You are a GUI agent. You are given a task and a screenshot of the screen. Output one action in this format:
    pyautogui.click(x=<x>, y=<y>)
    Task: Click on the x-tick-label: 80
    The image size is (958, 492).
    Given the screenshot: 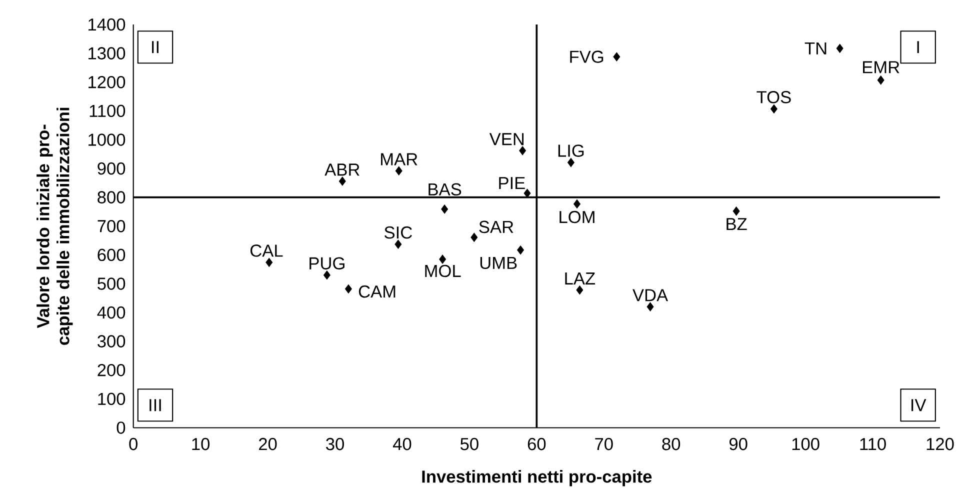 What is the action you would take?
    pyautogui.click(x=671, y=444)
    